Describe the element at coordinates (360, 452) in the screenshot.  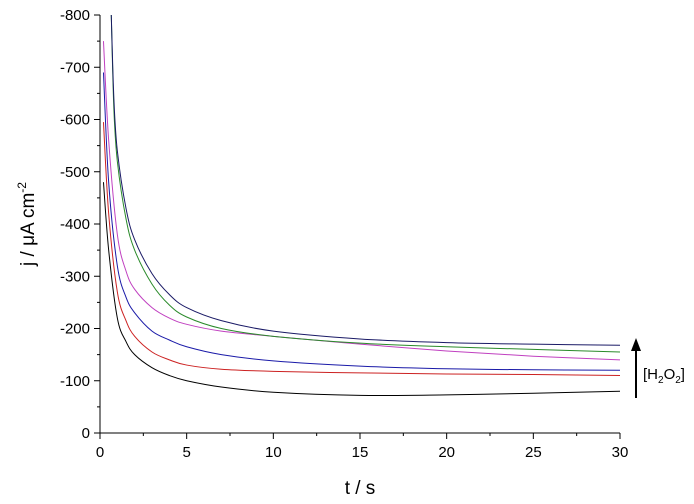
I see `x-tick-label: 15` at that location.